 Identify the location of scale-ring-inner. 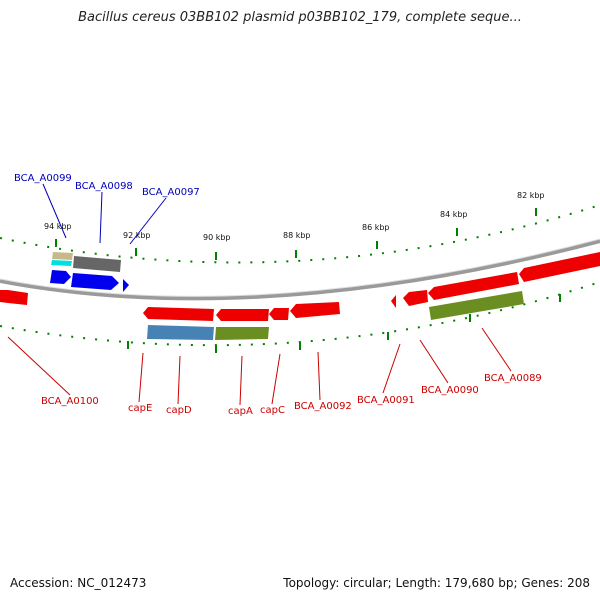
(300, 314).